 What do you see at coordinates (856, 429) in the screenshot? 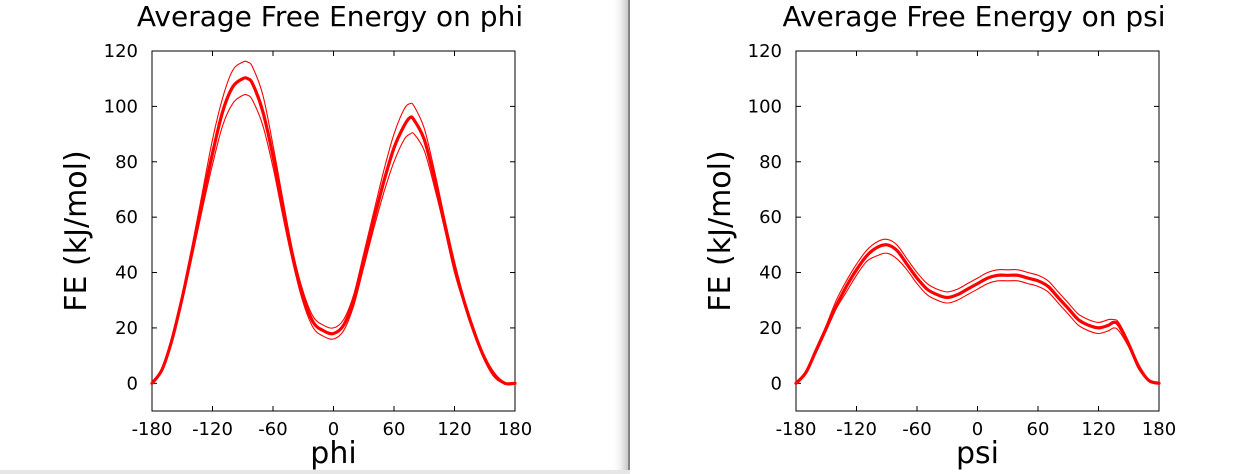
I see `psi-xtick-label: -120` at bounding box center [856, 429].